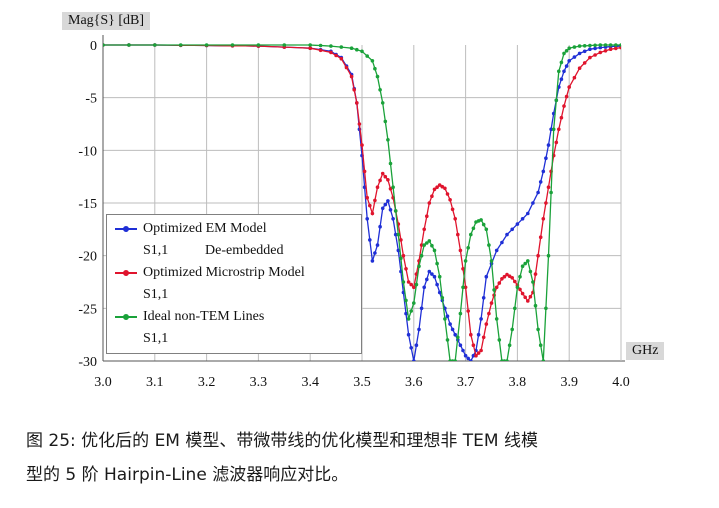  I want to click on legend-note-em-model: De-embedded, so click(244, 250).